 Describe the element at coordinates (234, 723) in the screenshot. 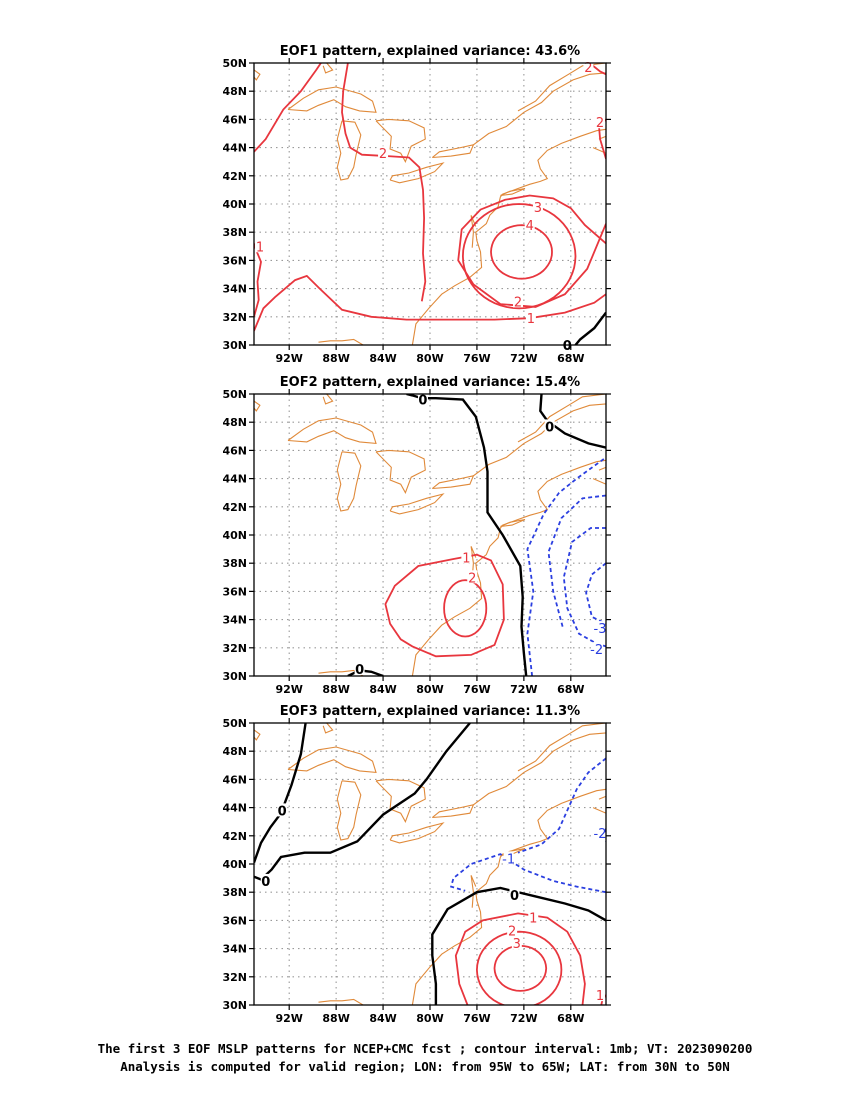

I see `lat-tick-label: 50N` at that location.